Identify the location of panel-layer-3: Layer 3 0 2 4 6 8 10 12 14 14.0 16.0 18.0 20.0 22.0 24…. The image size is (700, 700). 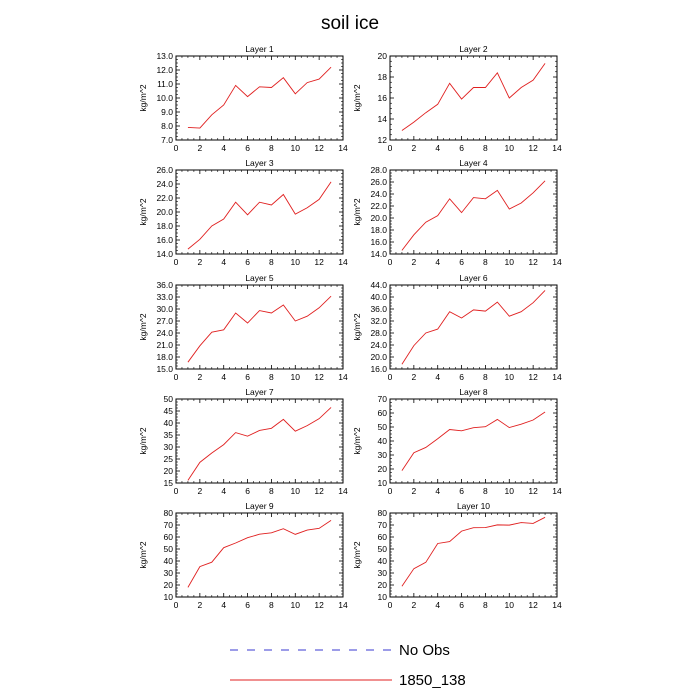
(243, 212).